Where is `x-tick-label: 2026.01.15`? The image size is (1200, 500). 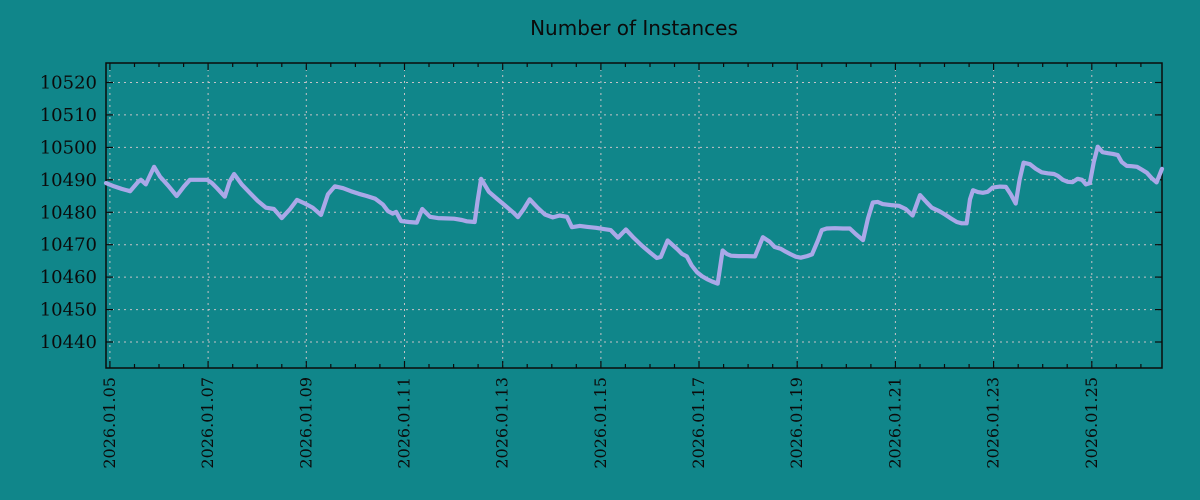
x-tick-label: 2026.01.15 is located at coordinates (600, 423).